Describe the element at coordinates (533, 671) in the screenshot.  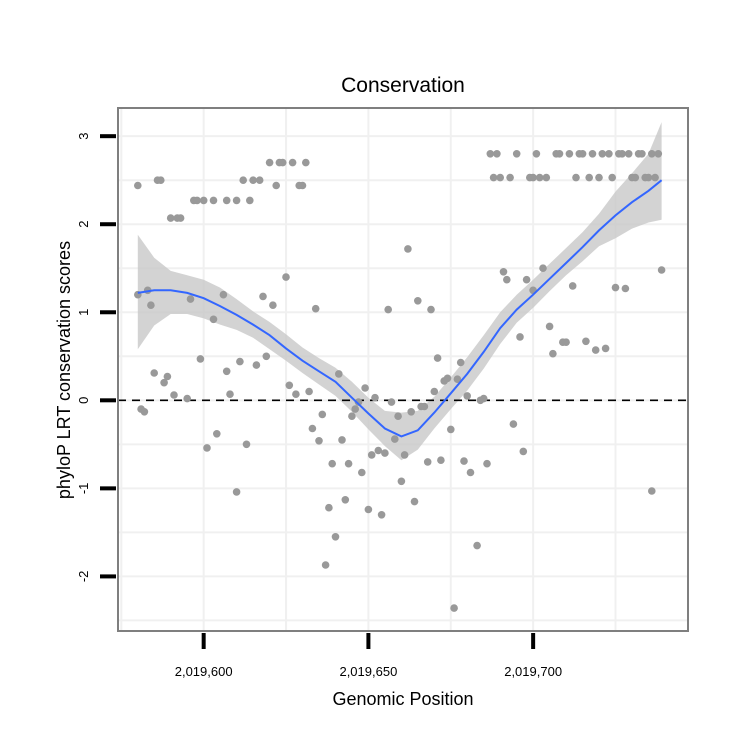
I see `x-tick-label: 2,019,700` at that location.